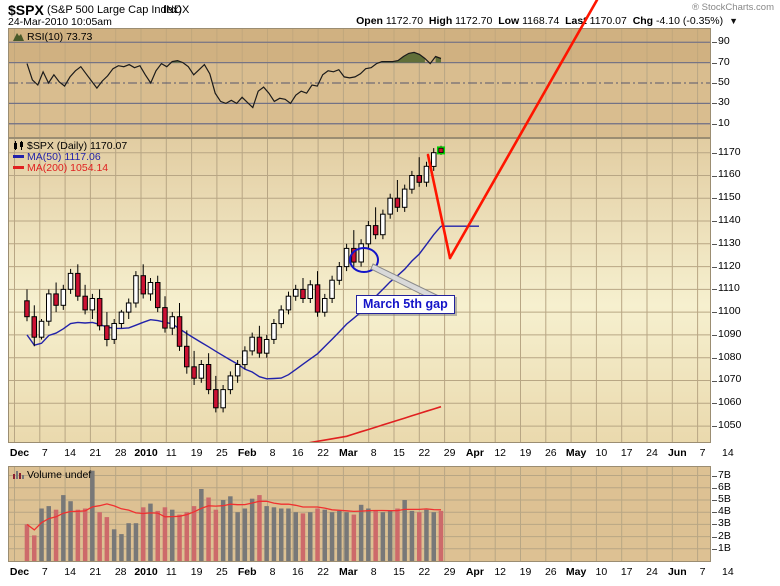 The image size is (780, 586). I want to click on open-value: 1172.70, so click(404, 21).